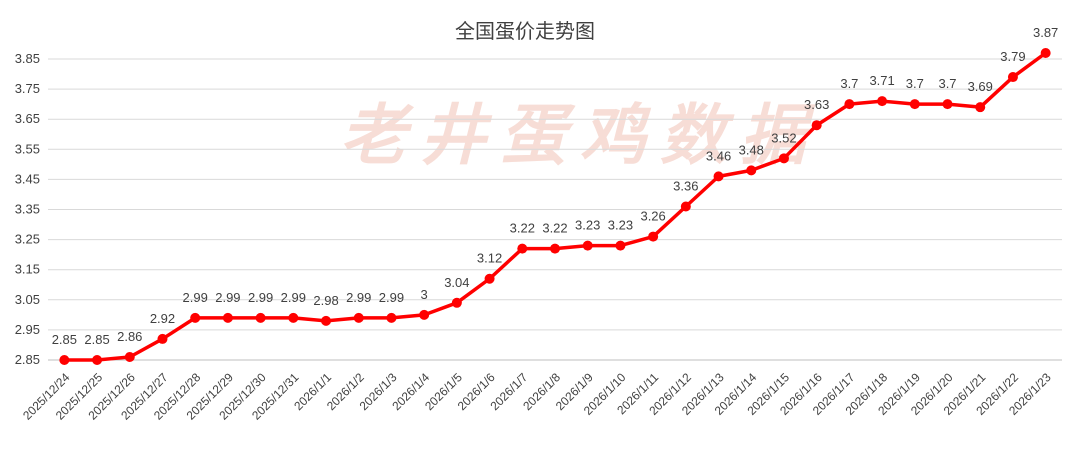  What do you see at coordinates (27, 148) in the screenshot?
I see `y-tick-label: 3.55` at bounding box center [27, 148].